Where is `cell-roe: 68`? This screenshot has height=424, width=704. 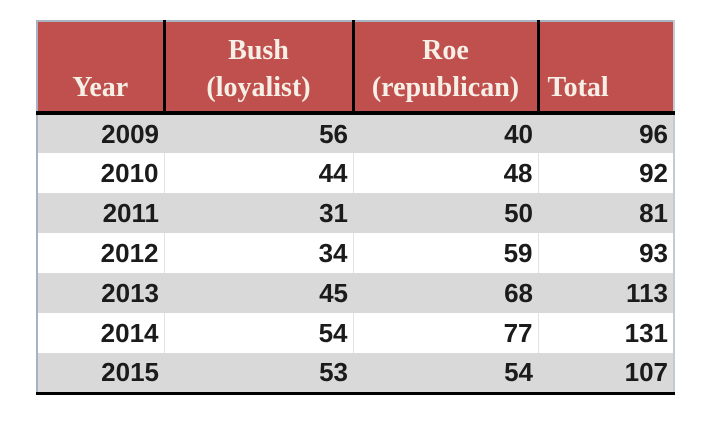
cell-roe: 68 is located at coordinates (445, 293).